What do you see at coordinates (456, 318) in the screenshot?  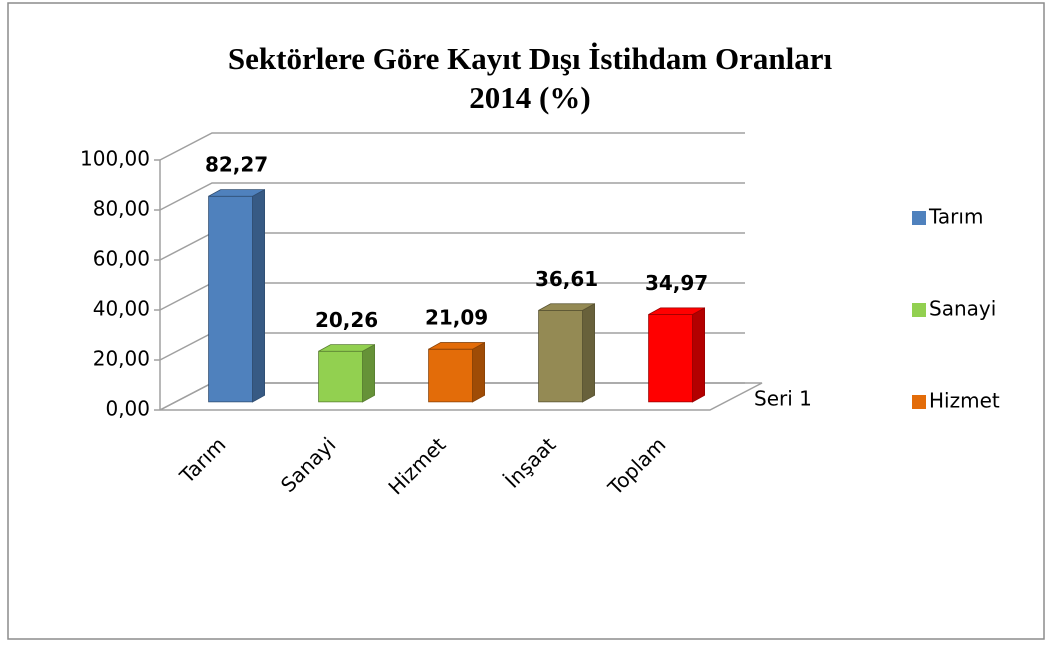 I see `value-label: 21,09` at bounding box center [456, 318].